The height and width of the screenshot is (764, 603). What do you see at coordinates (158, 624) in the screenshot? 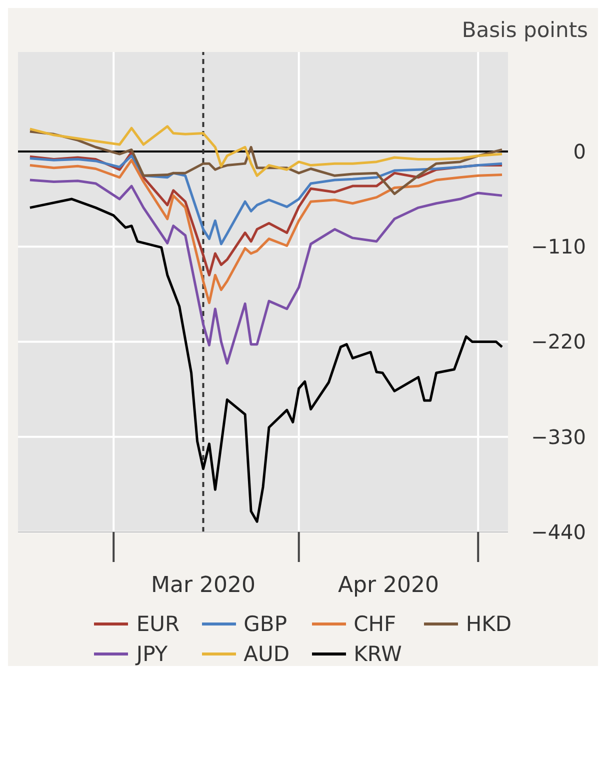
I see `legend-label: EUR` at bounding box center [158, 624].